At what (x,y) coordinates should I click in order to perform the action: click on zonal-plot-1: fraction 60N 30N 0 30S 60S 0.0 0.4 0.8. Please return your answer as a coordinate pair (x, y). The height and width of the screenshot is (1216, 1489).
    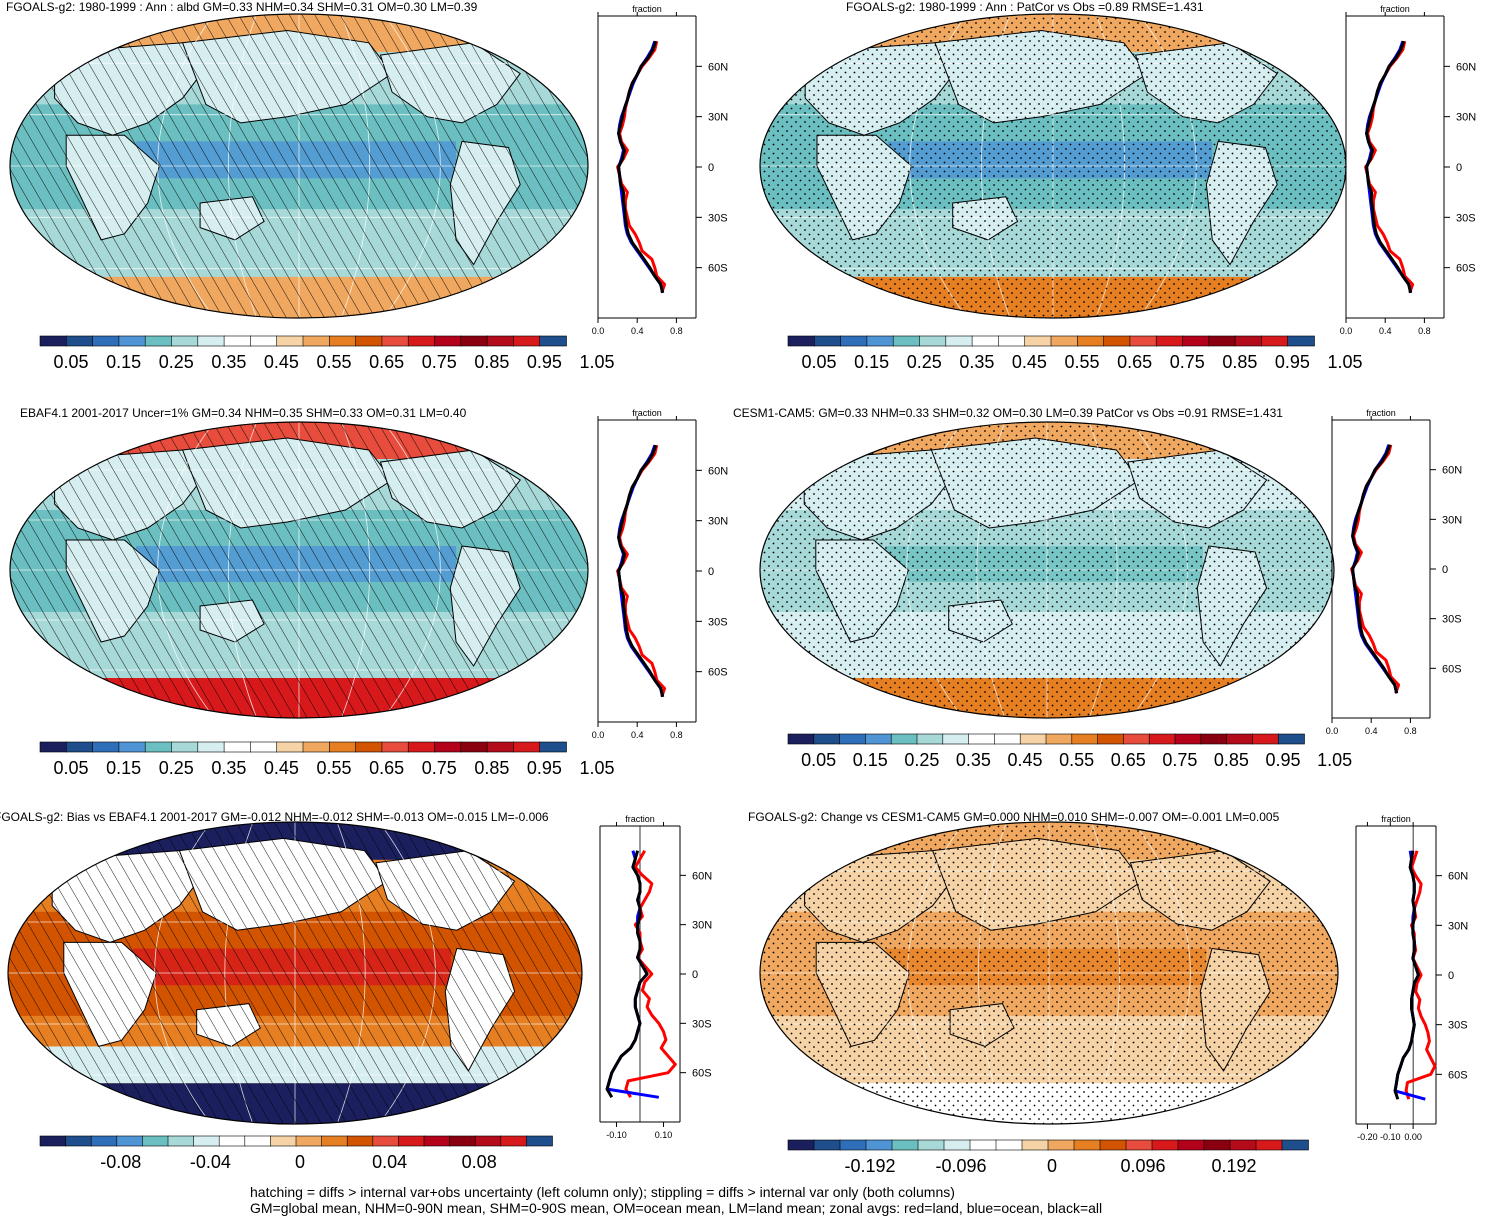
    Looking at the image, I should click on (660, 170).